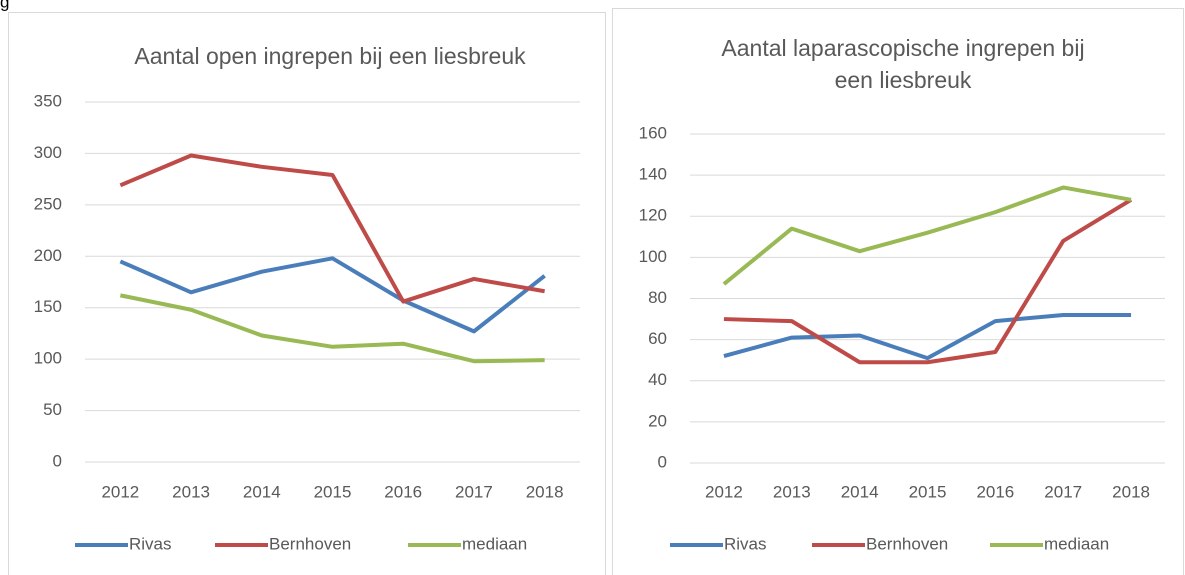  I want to click on y-tick-label: 350, so click(48, 100).